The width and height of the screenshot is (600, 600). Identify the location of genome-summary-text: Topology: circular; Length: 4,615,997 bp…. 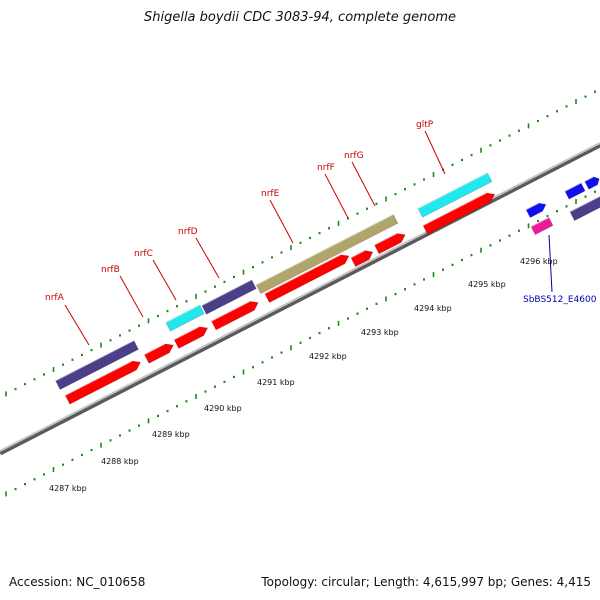
(426, 582).